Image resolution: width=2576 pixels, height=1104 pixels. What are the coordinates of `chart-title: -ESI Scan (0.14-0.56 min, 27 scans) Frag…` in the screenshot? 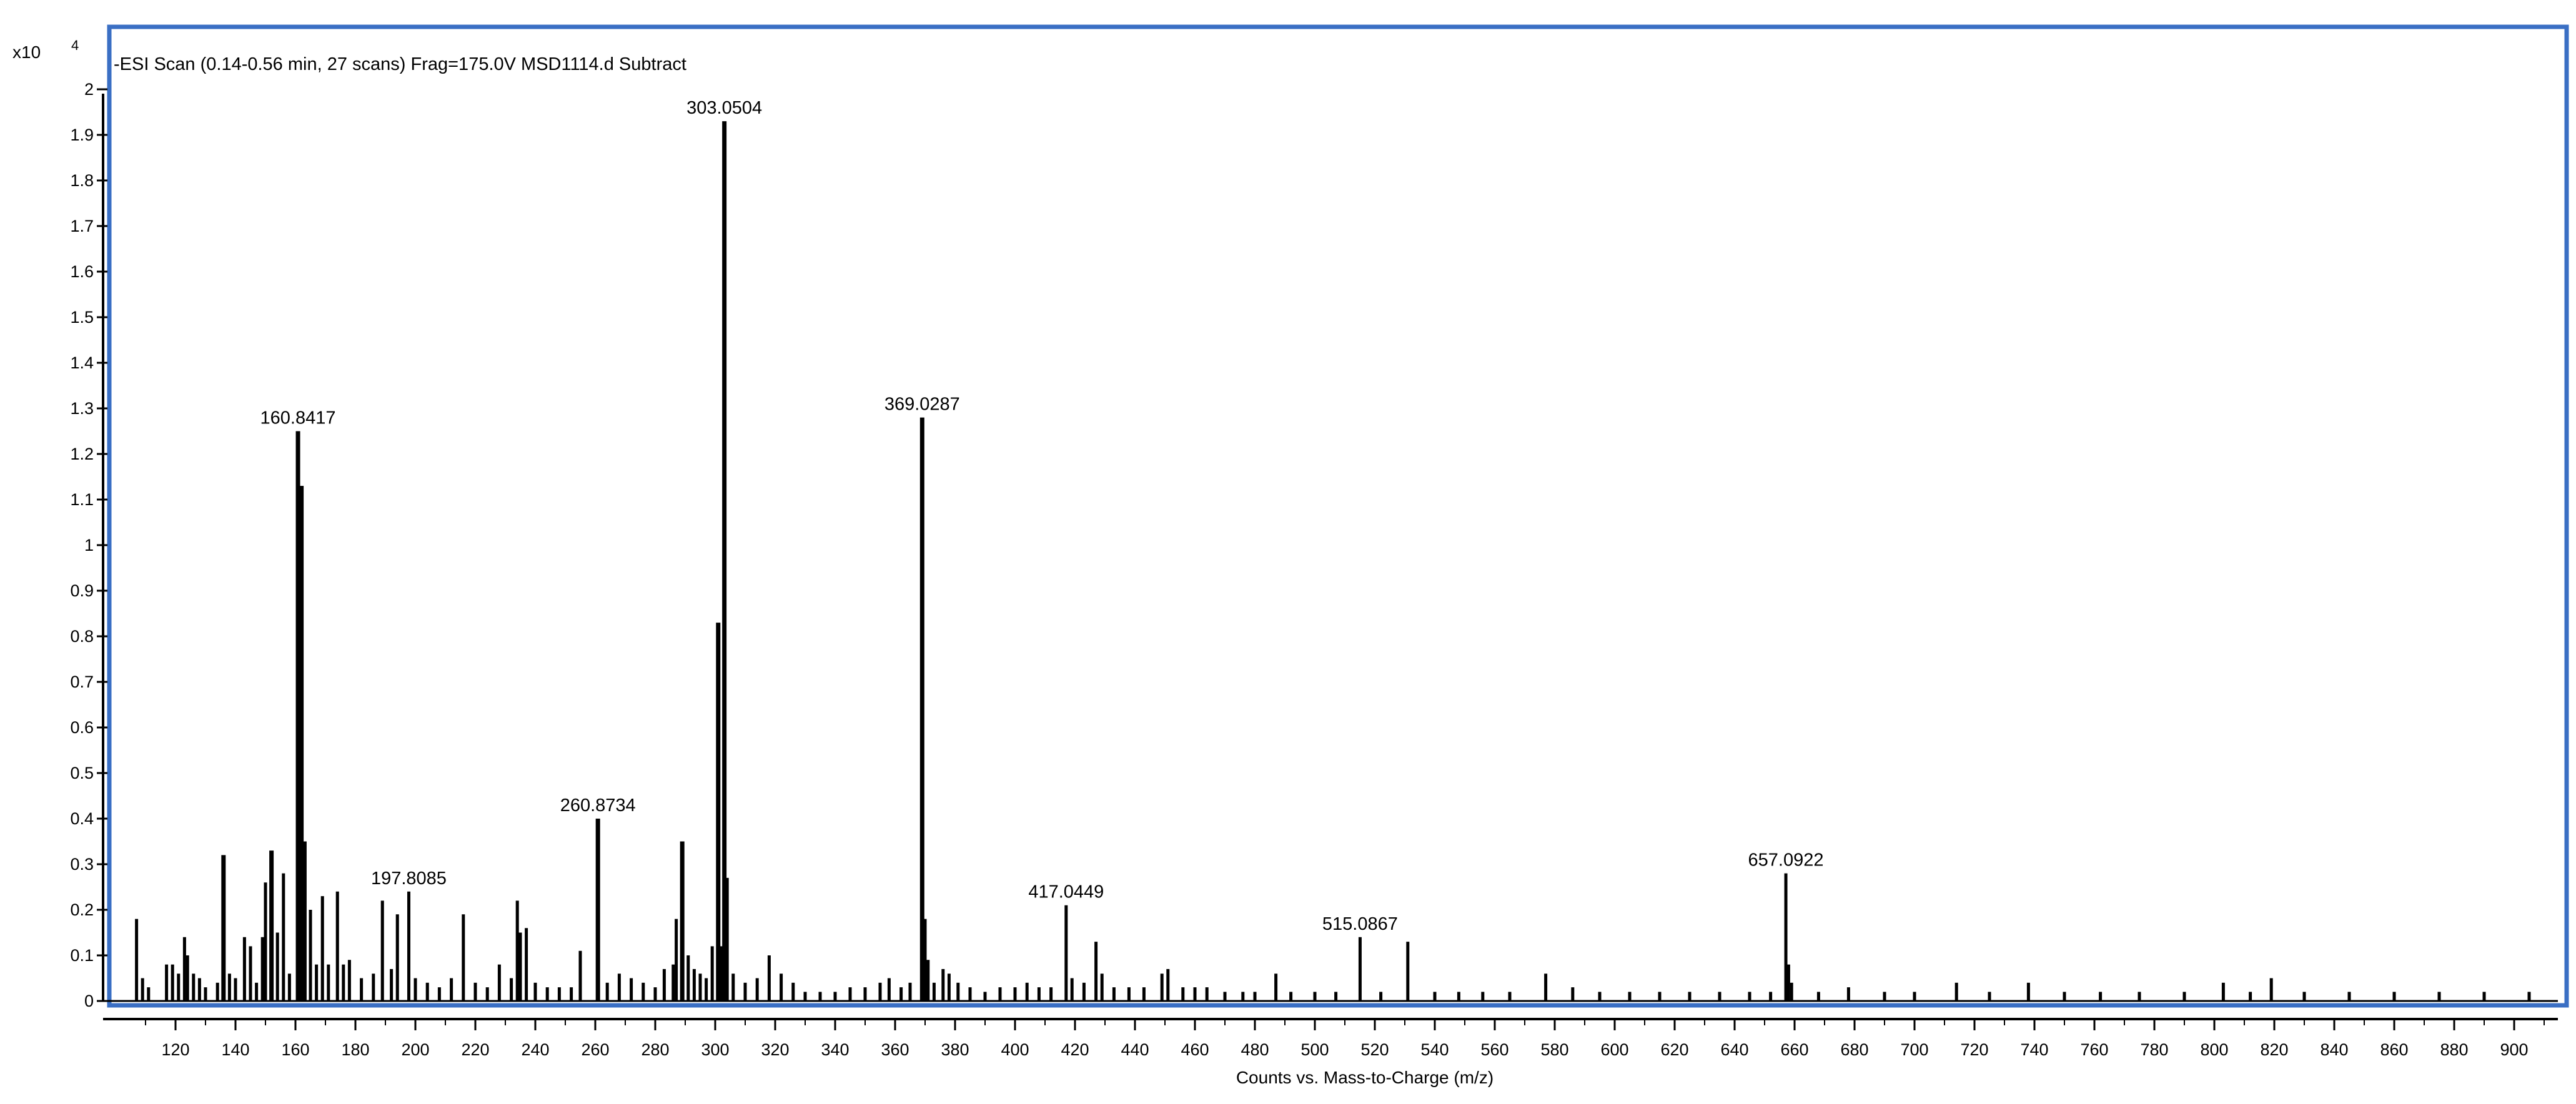 It's located at (400, 64).